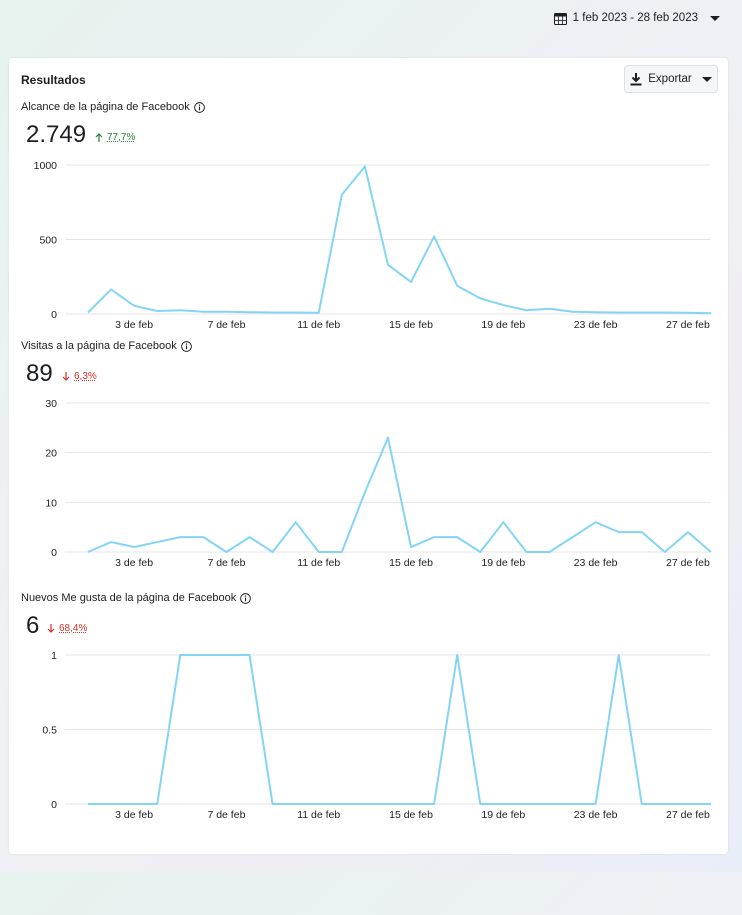 The image size is (742, 915). Describe the element at coordinates (399, 495) in the screenshot. I see `series-line` at that location.